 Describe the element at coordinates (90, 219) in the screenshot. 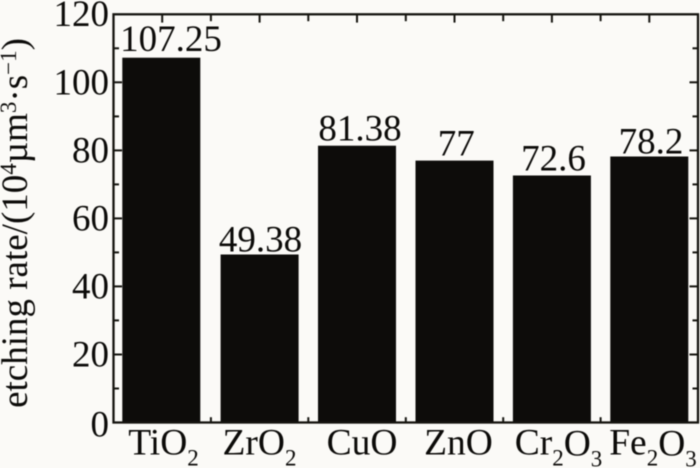

I see `svg-text: 60` at that location.